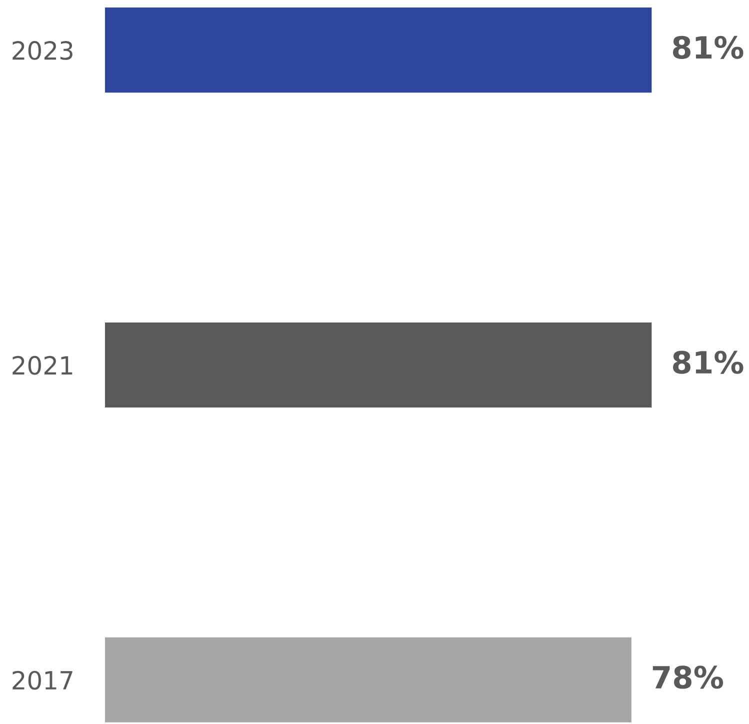  What do you see at coordinates (688, 677) in the screenshot?
I see `data-label: 78%` at bounding box center [688, 677].